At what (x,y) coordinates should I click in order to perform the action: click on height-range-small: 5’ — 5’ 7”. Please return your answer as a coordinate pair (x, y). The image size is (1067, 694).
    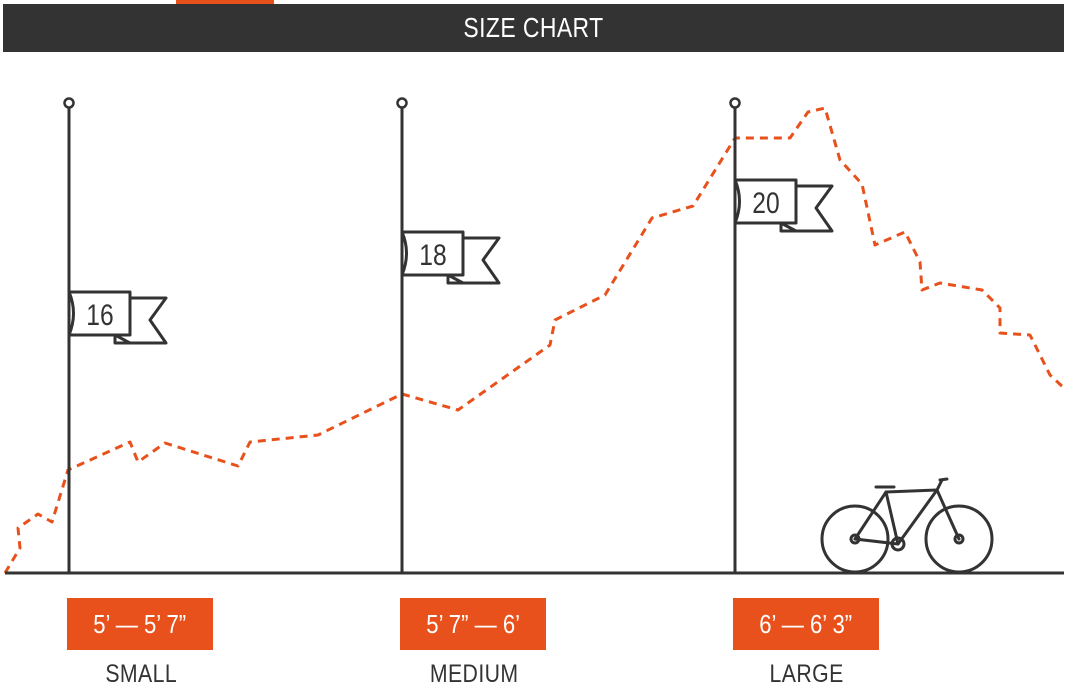
    Looking at the image, I should click on (140, 623).